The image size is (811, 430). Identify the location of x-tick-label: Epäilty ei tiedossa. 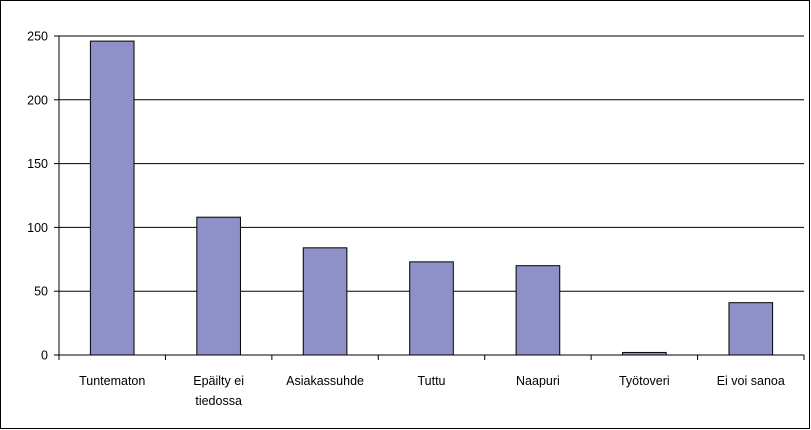
(218, 391).